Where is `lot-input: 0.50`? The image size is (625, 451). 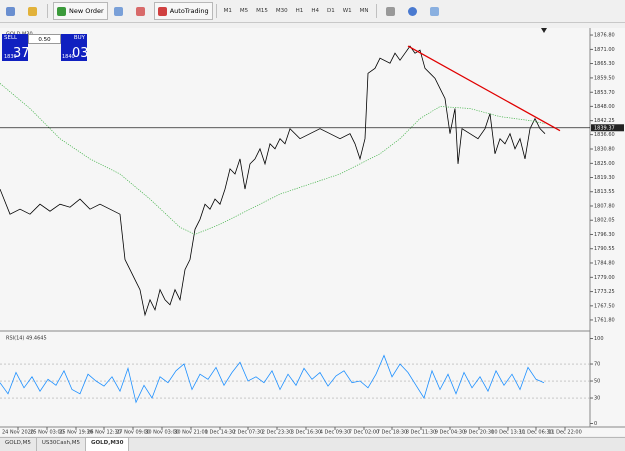
lot-input: 0.50 is located at coordinates (44, 39).